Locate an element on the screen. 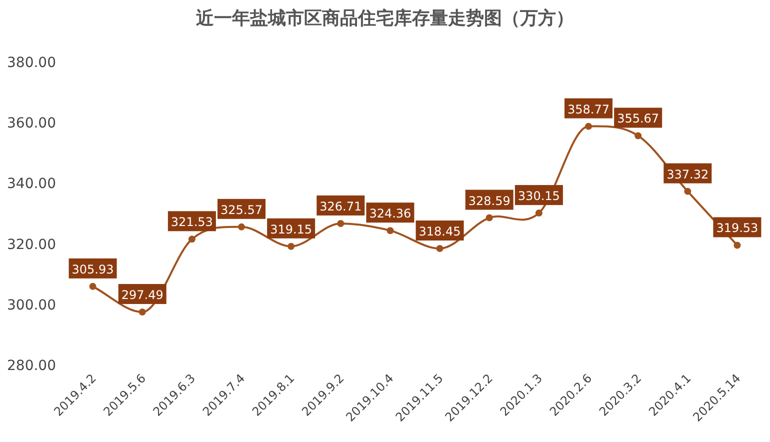  data-label: 326.71 is located at coordinates (341, 206).